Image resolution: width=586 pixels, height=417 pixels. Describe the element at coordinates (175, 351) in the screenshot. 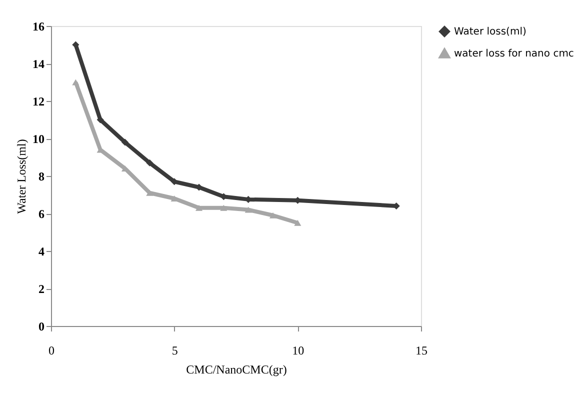

I see `x-tick-label: 5` at that location.